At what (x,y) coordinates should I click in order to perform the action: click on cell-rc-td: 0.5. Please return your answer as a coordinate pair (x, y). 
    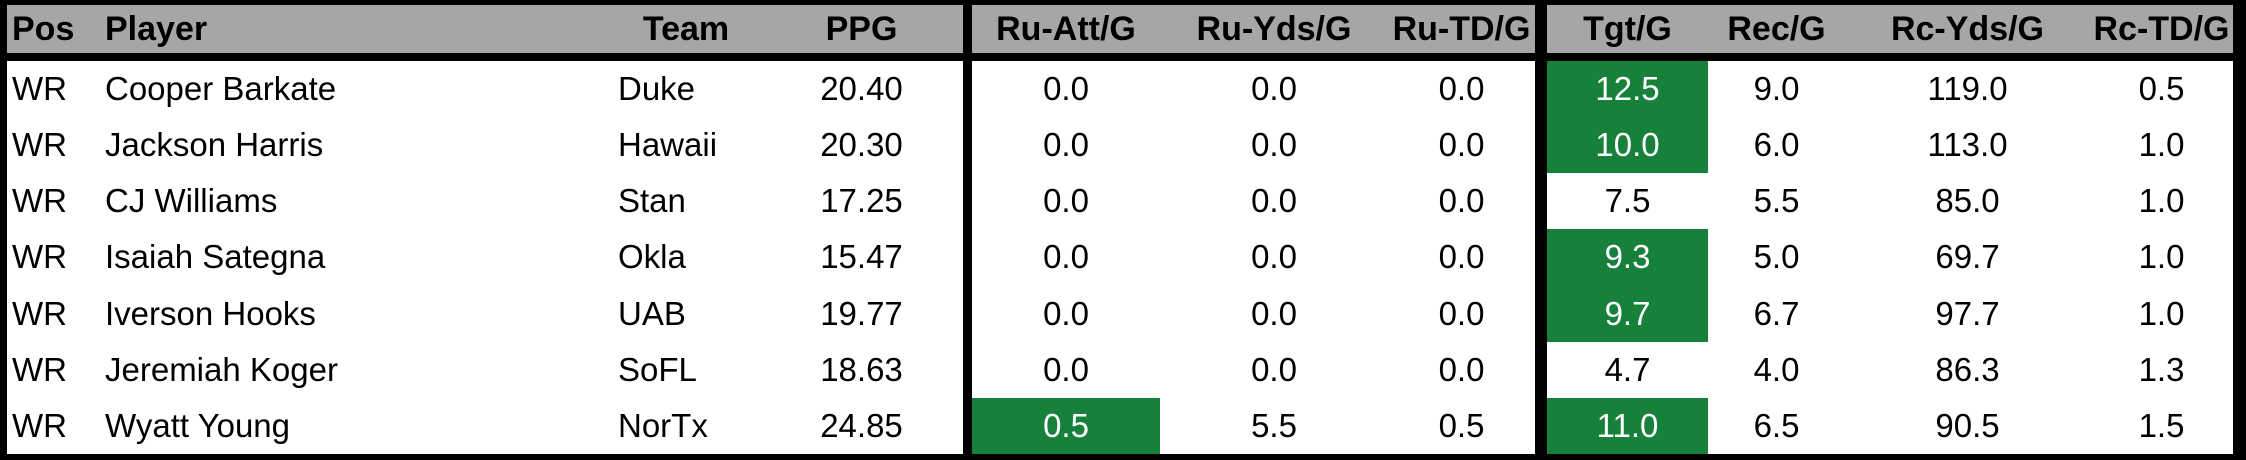
    Looking at the image, I should click on (2161, 89).